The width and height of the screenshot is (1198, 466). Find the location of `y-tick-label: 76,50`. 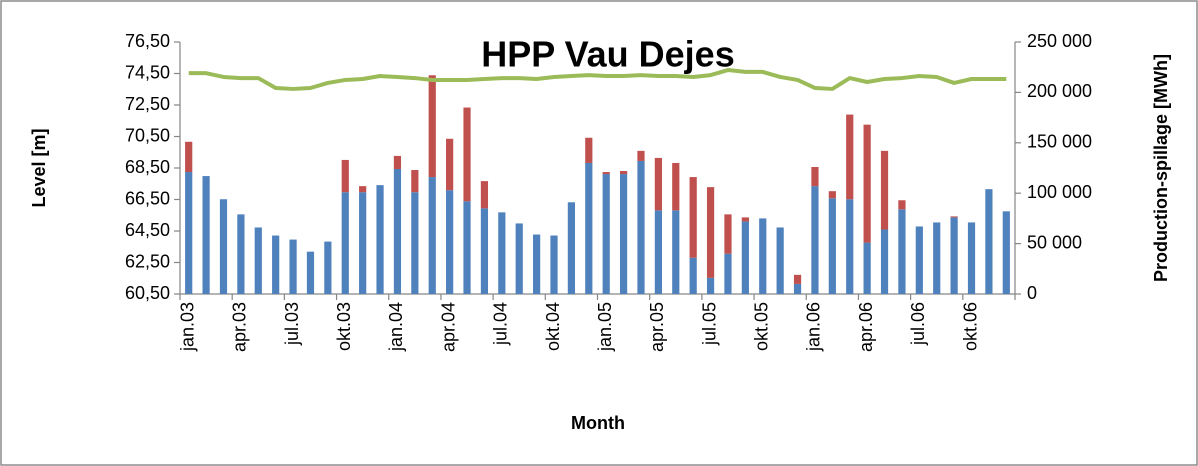

y-tick-label: 76,50 is located at coordinates (147, 41).